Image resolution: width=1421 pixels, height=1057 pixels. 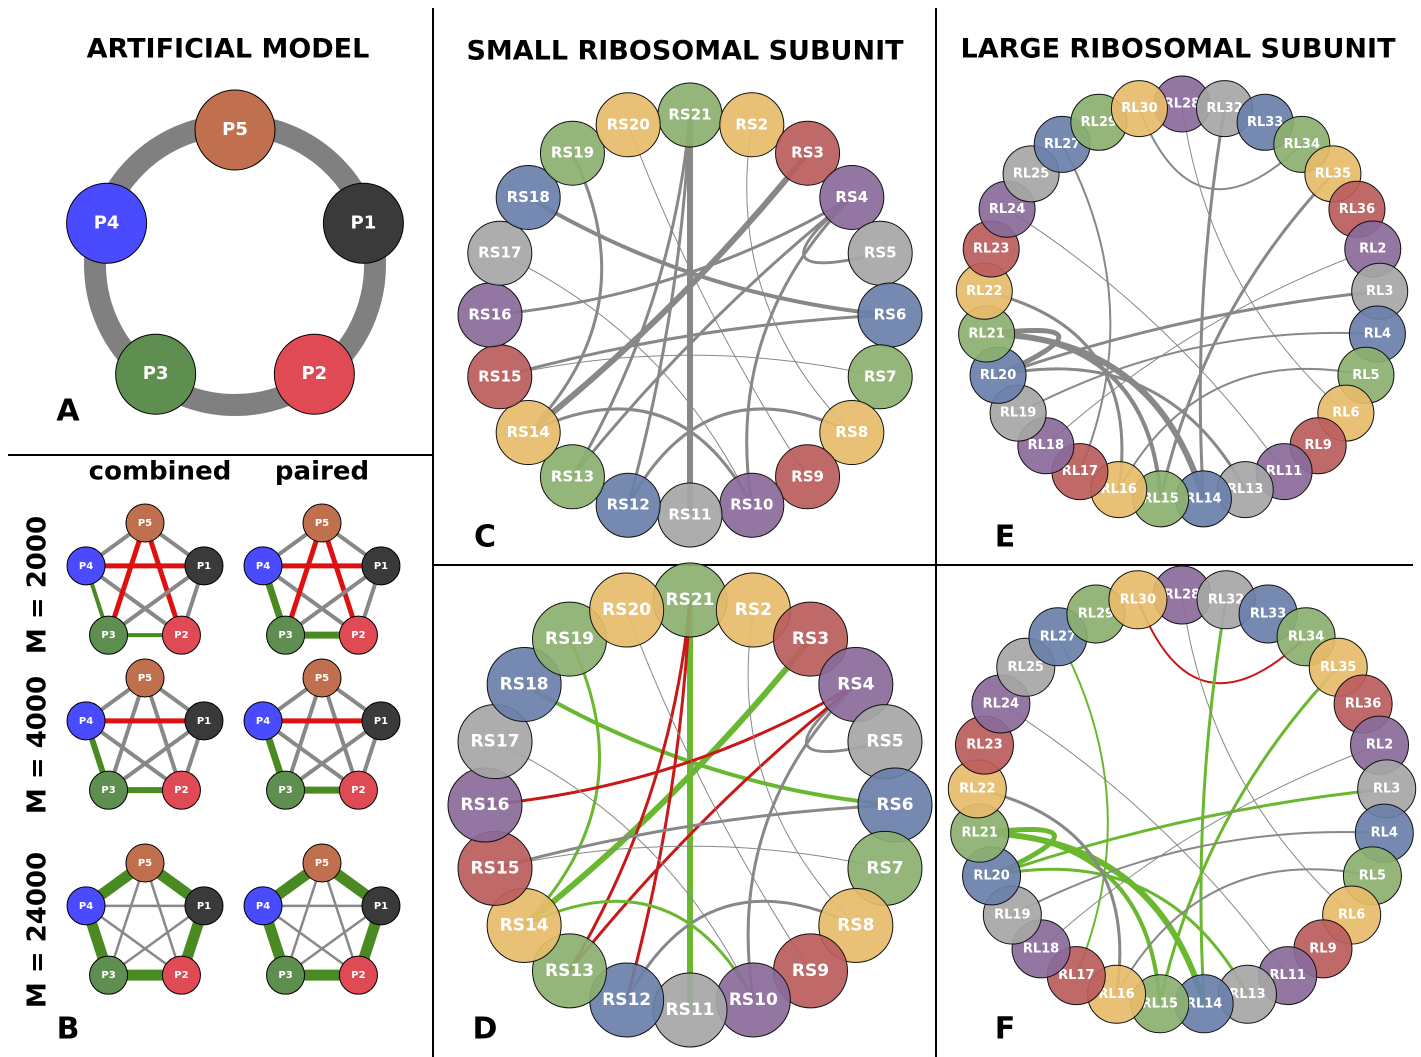 I want to click on node-label: RL27, so click(x=1062, y=144).